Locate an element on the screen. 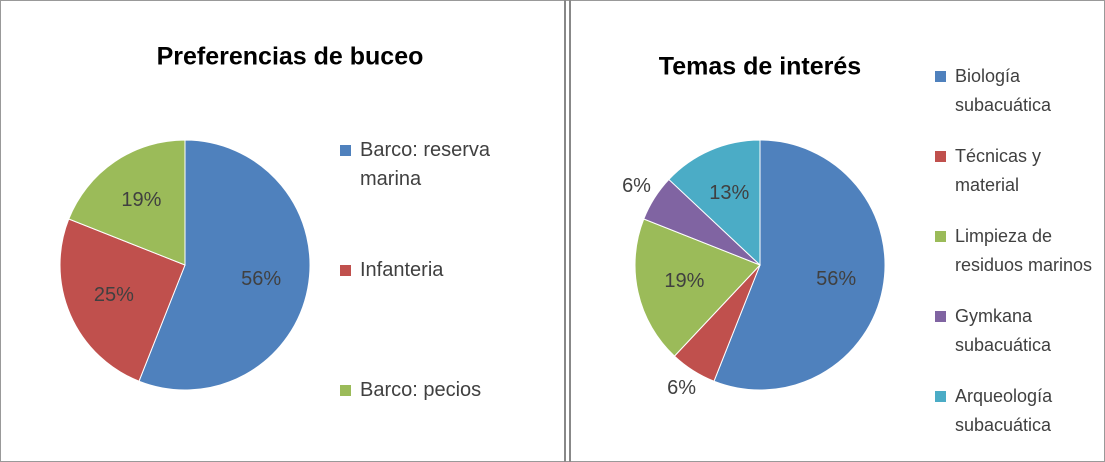 This screenshot has width=1105, height=462. chart-title: Preferencias de buceo is located at coordinates (290, 57).